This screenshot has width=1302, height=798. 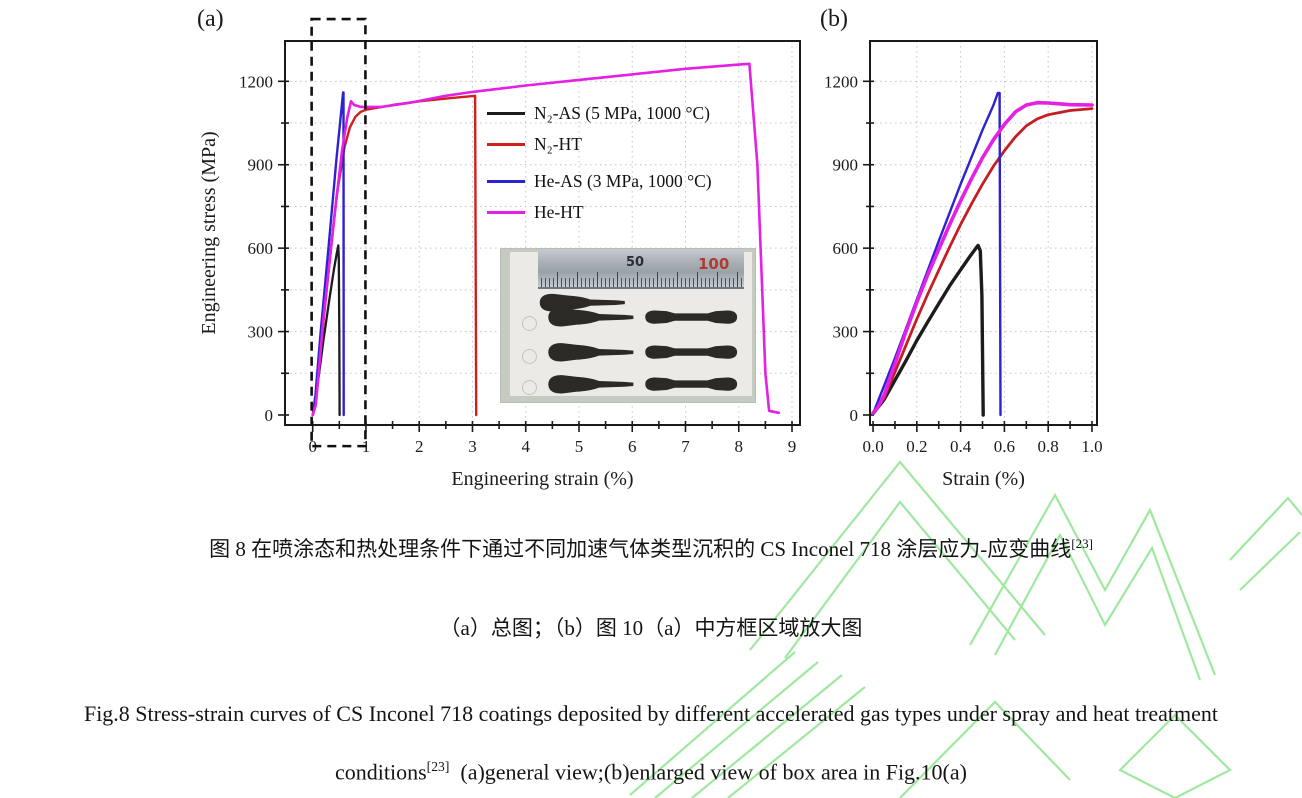 What do you see at coordinates (419, 446) in the screenshot?
I see `x-tick-label: 2` at bounding box center [419, 446].